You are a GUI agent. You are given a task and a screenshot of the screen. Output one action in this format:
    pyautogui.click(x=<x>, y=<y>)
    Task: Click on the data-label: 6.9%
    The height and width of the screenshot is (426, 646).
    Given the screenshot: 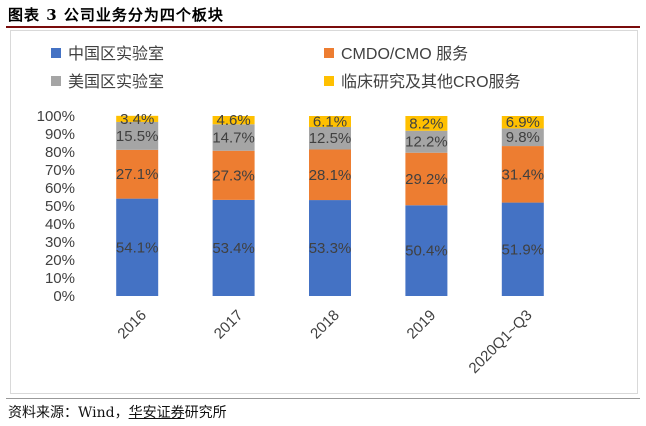 What is the action you would take?
    pyautogui.click(x=523, y=122)
    